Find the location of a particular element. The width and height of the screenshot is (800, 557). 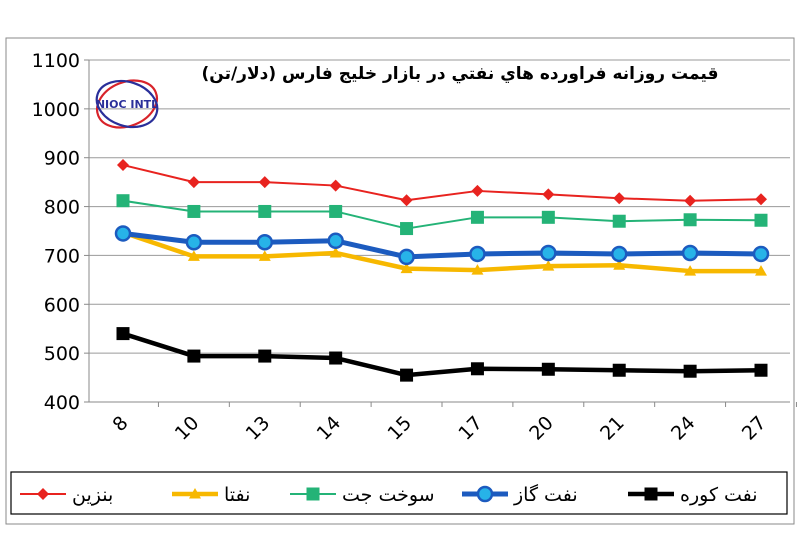

legend-label: نفتا is located at coordinates (237, 495).